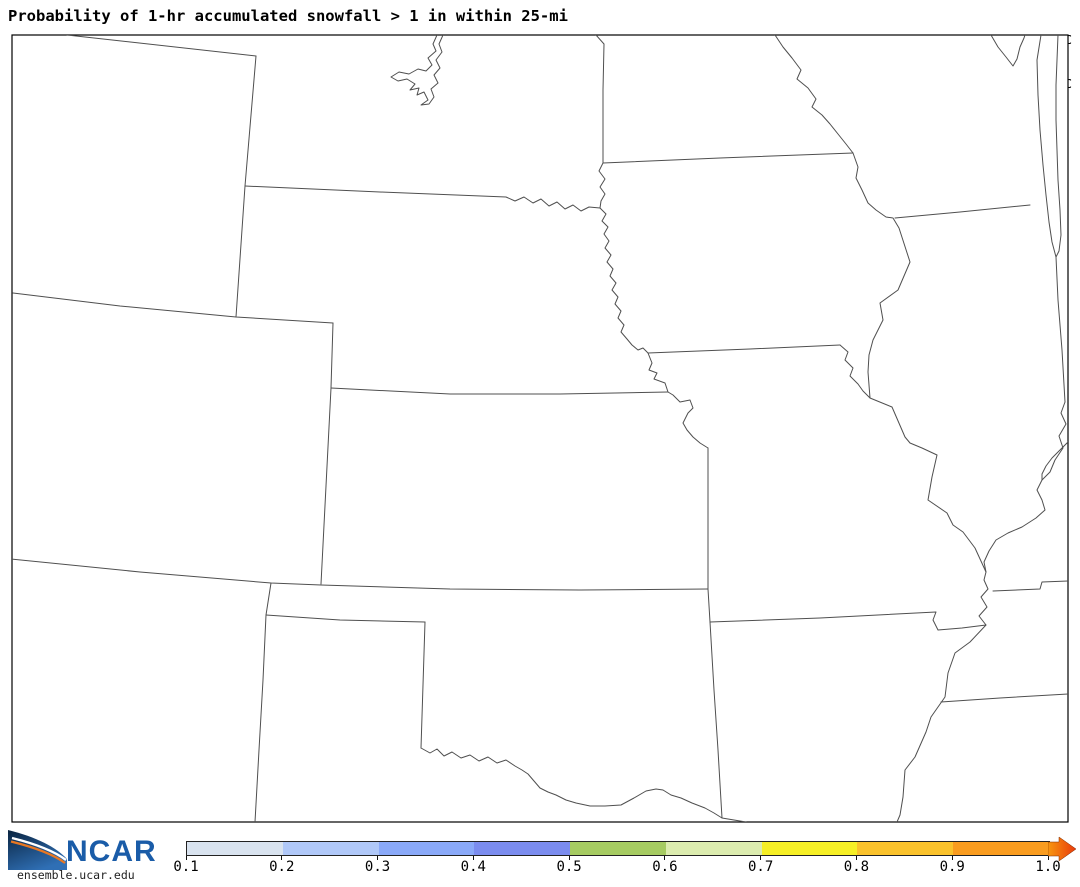 This screenshot has height=887, width=1080. What do you see at coordinates (583, 784) in the screenshot?
I see `red-river` at bounding box center [583, 784].